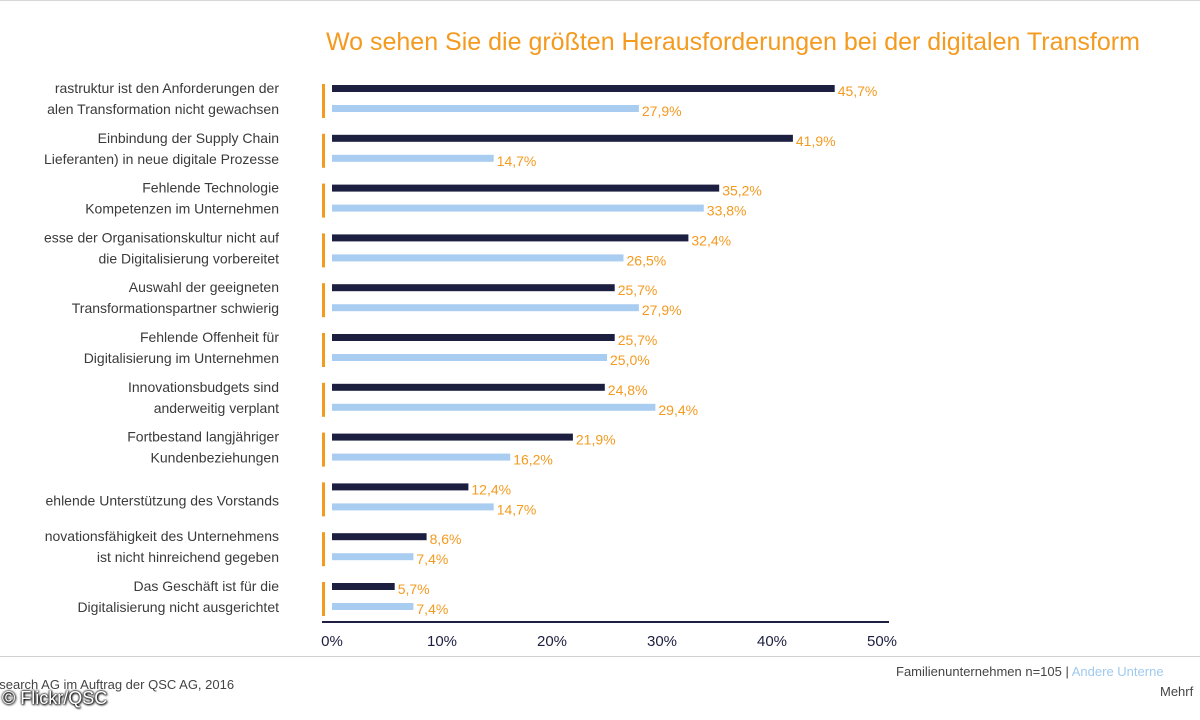  What do you see at coordinates (203, 387) in the screenshot?
I see `category-label-line: Innovationsbudgets sind` at bounding box center [203, 387].